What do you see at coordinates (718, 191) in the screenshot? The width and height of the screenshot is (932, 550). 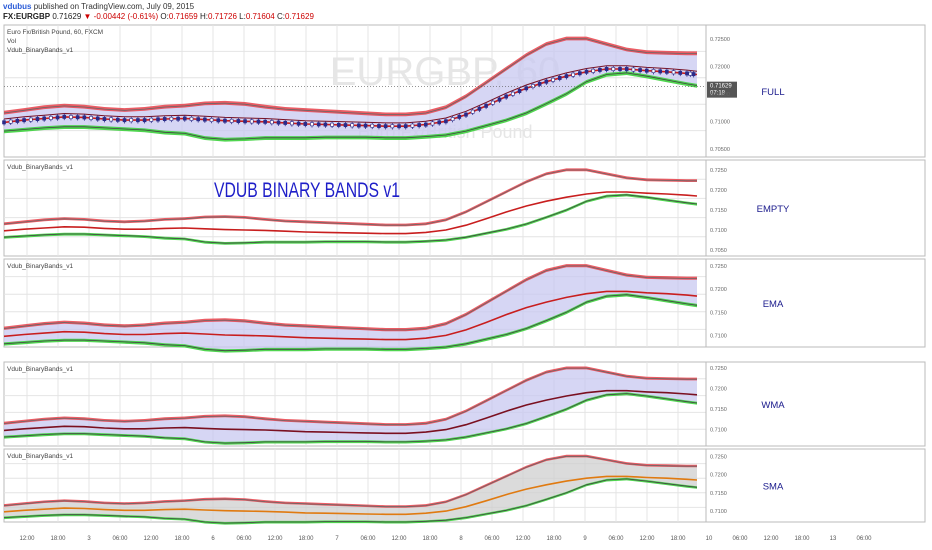 I see `y-tick-label: 0.7200` at bounding box center [718, 191].